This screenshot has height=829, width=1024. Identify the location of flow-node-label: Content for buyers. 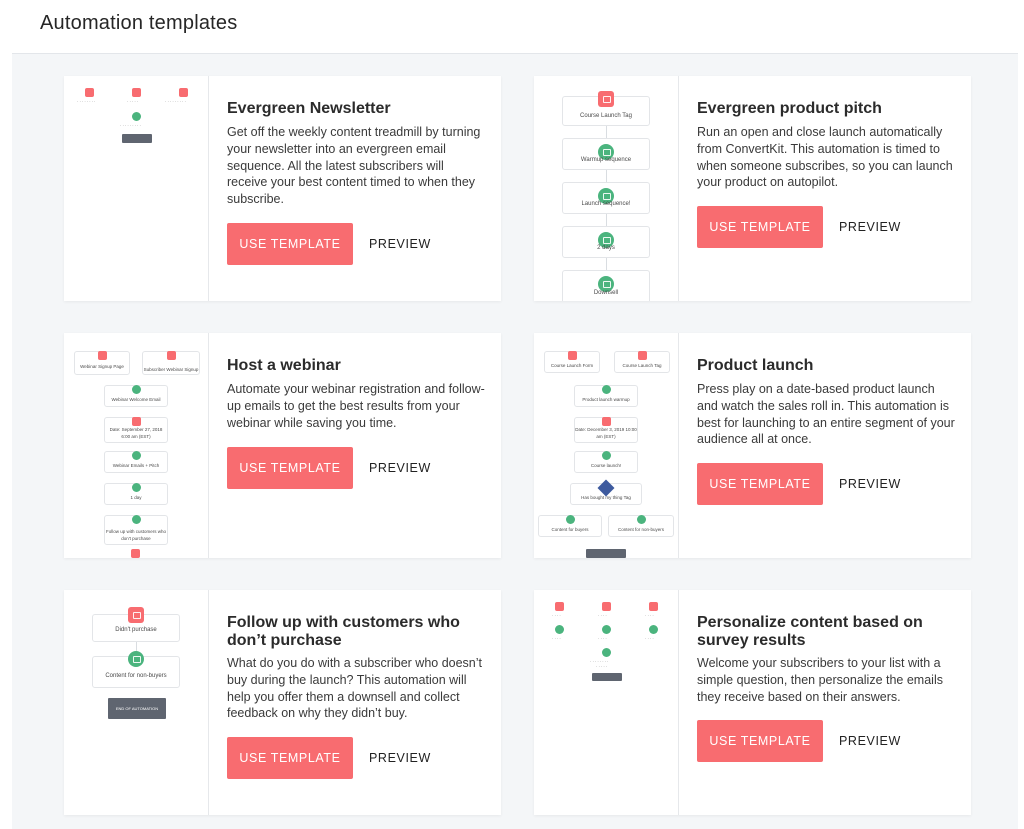
(570, 529).